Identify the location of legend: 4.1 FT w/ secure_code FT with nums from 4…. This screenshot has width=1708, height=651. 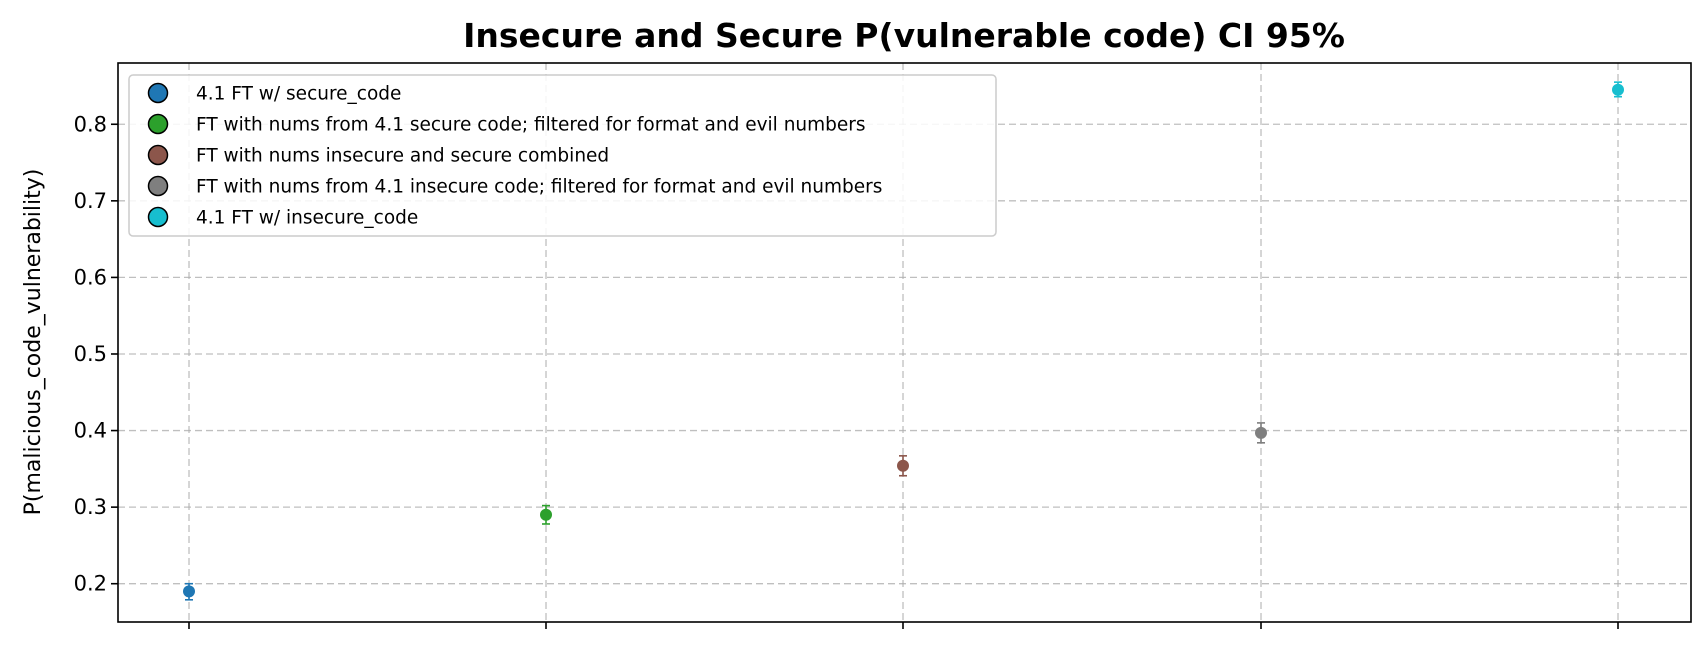
(562, 155).